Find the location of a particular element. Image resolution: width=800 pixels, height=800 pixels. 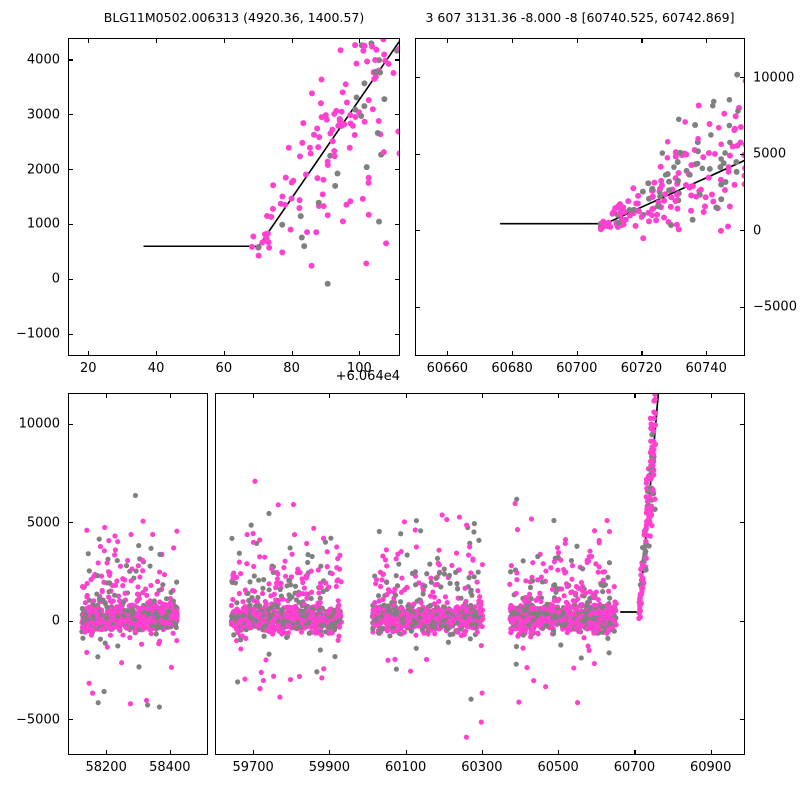

x-tick-label: 60740 is located at coordinates (706, 368).